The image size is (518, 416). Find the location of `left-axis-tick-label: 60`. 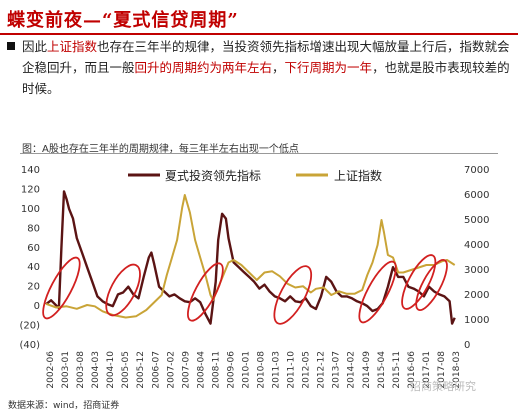

left-axis-tick-label: 60 is located at coordinates (33, 248).